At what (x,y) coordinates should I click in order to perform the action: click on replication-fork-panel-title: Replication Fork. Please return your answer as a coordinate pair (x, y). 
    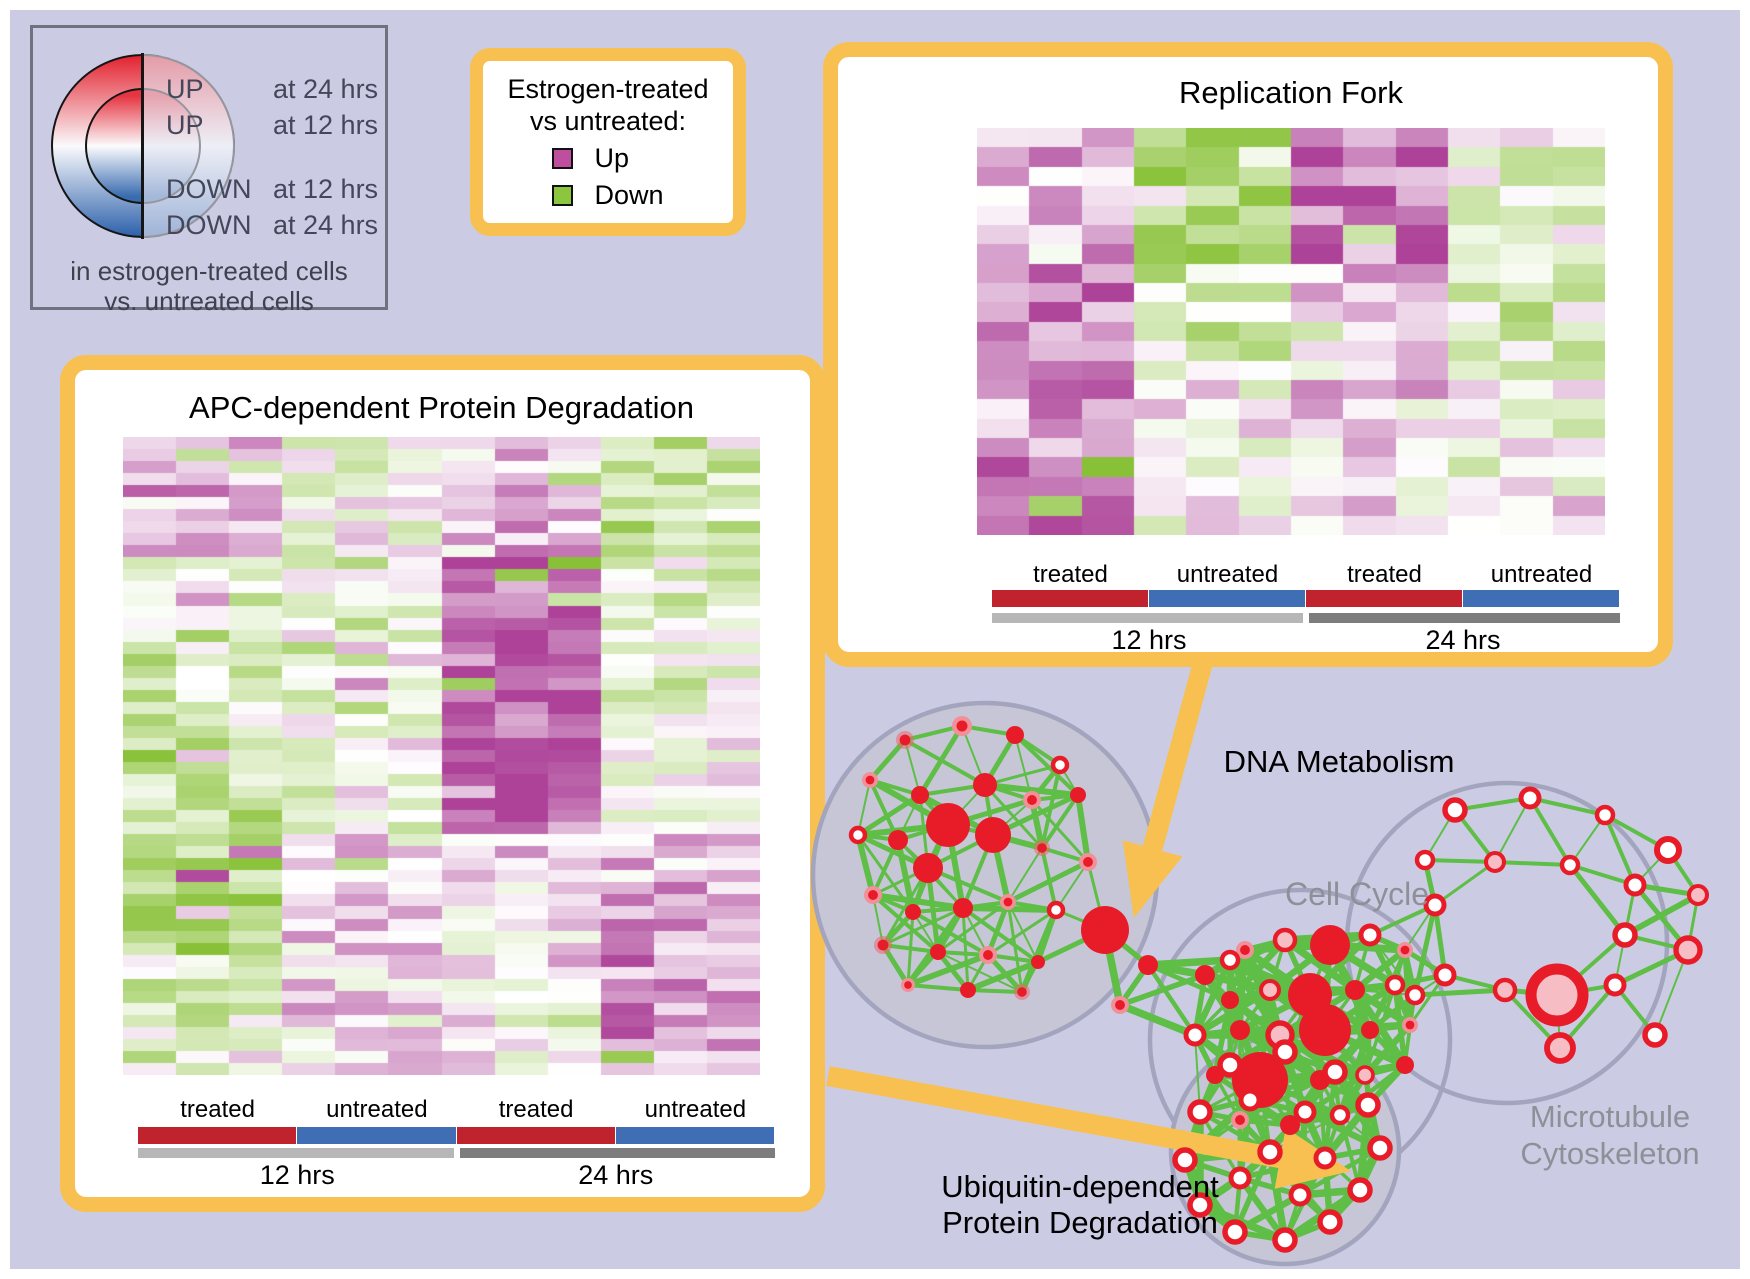
    Looking at the image, I should click on (1291, 92).